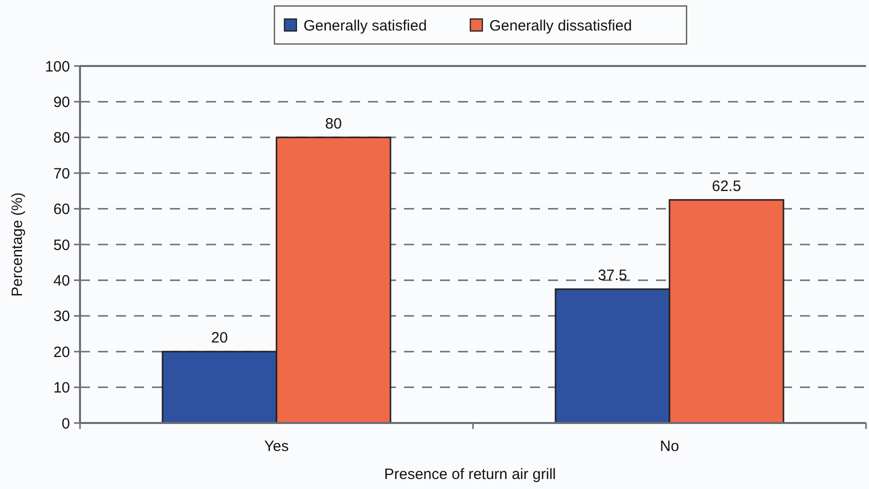 This screenshot has width=869, height=489. I want to click on y-tick-label: 30, so click(61, 317).